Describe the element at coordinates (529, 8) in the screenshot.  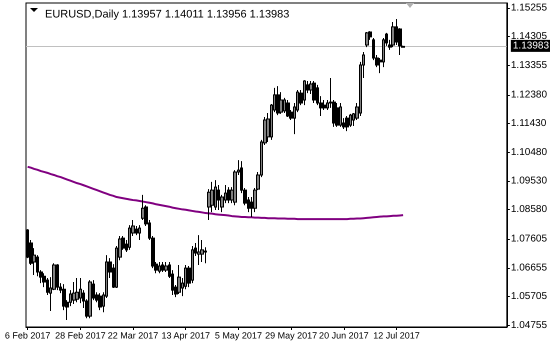
I see `y-tick-label: 1.15255` at that location.